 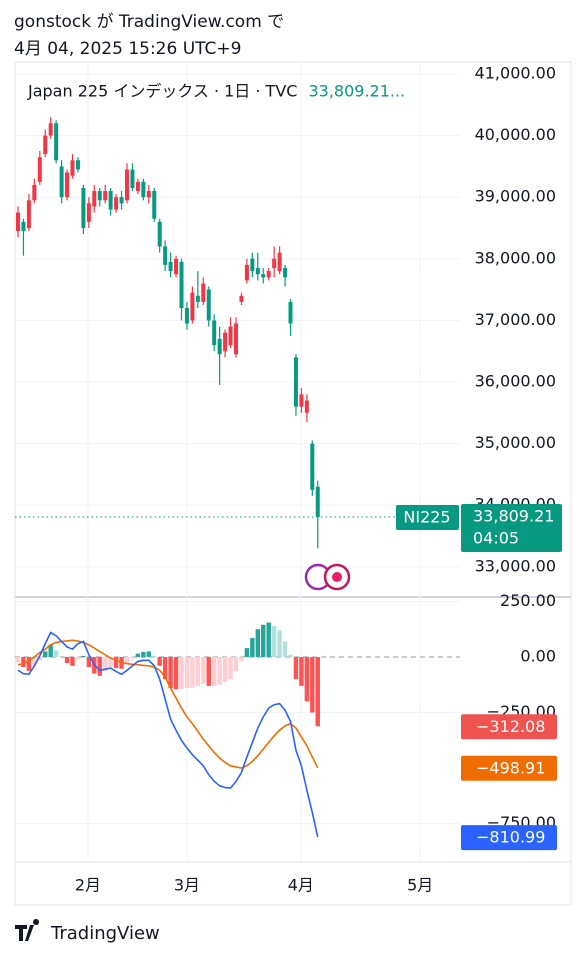 What do you see at coordinates (127, 49) in the screenshot?
I see `timestamp: 4月 04, 2025 15:26 UTC+9` at bounding box center [127, 49].